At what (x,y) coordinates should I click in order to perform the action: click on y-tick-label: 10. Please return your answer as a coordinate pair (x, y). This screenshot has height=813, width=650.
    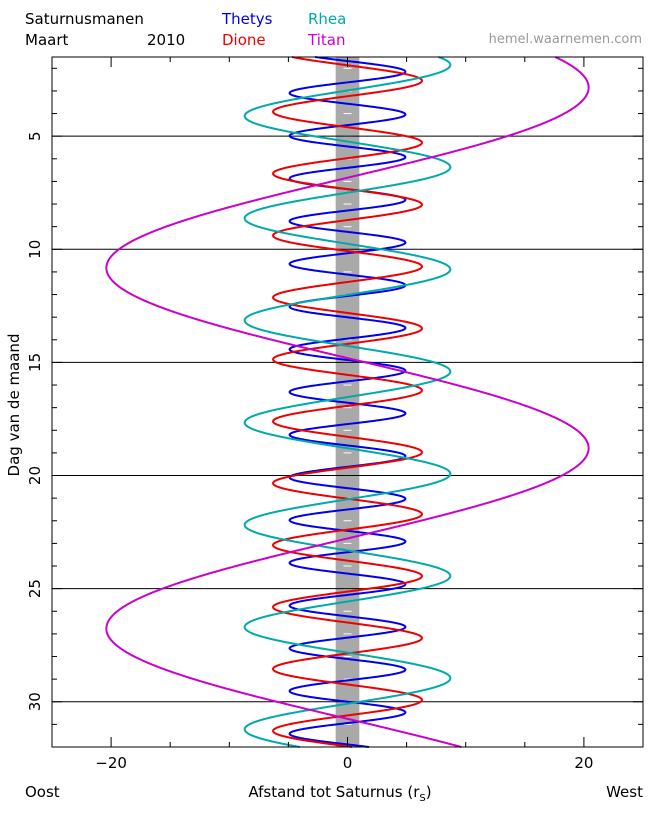
    Looking at the image, I should click on (35, 249).